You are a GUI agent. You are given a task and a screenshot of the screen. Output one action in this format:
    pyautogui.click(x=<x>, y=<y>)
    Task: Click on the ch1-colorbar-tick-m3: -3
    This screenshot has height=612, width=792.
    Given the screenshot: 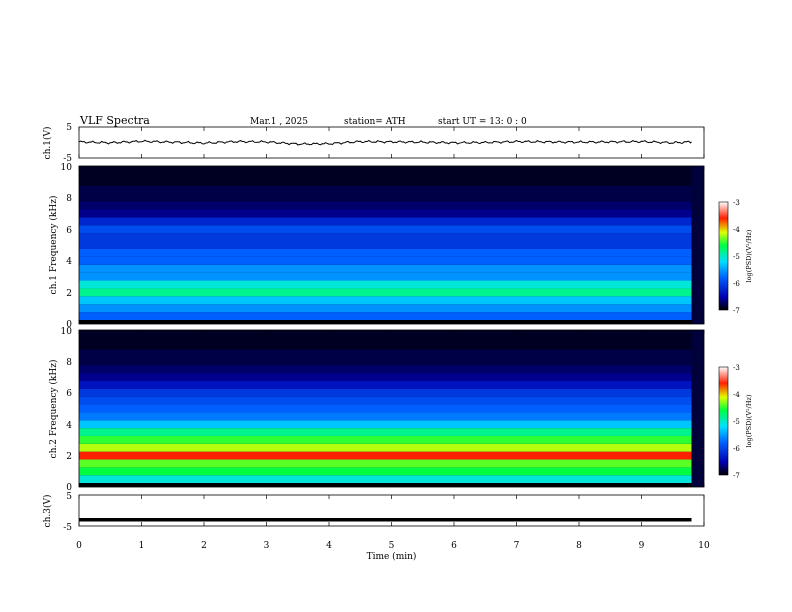 What is the action you would take?
    pyautogui.click(x=736, y=203)
    